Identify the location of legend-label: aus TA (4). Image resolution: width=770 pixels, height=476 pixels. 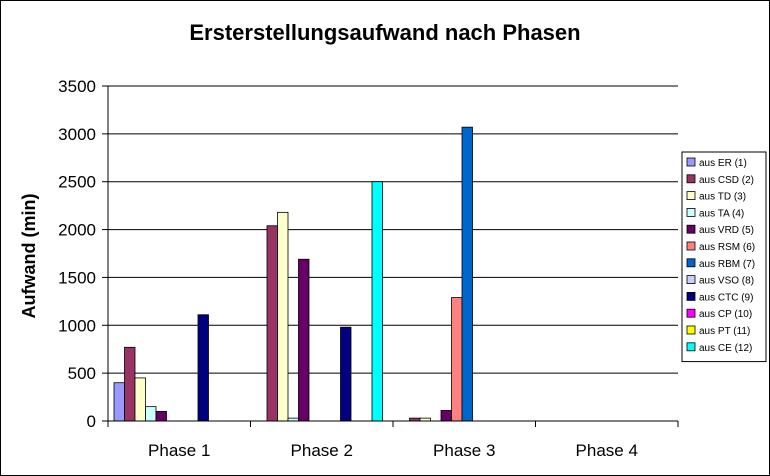
(721, 213).